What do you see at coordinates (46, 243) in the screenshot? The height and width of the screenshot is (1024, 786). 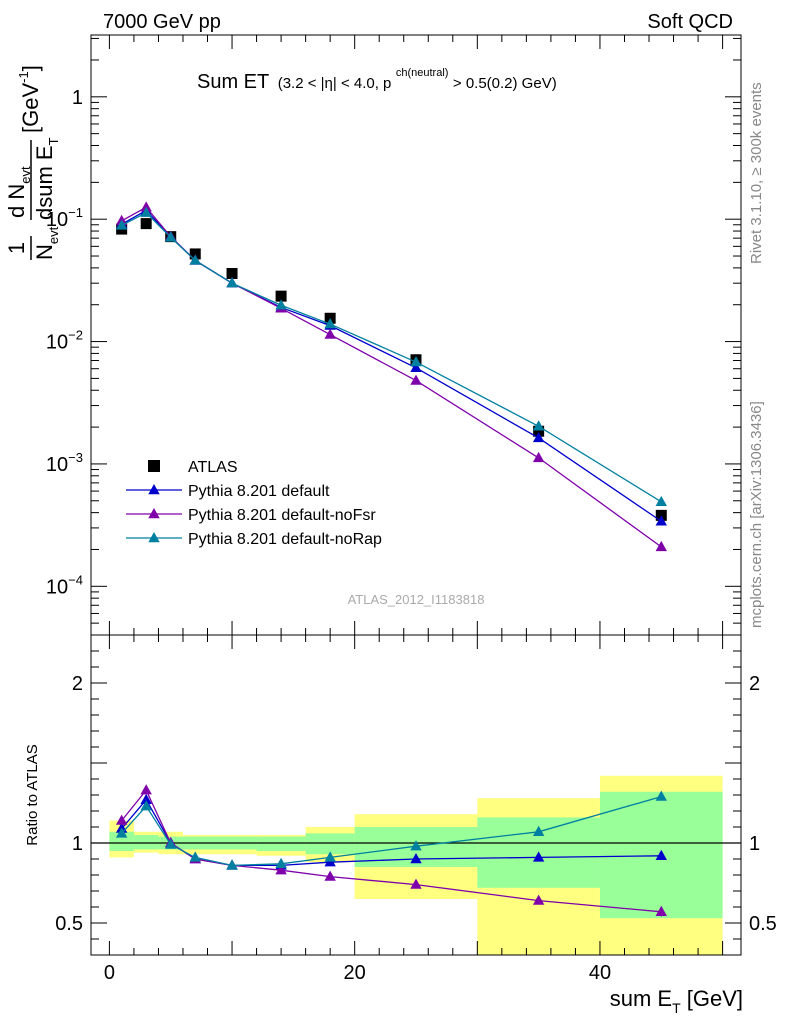 I see `ylabel-frac-den: Nevt` at bounding box center [46, 243].